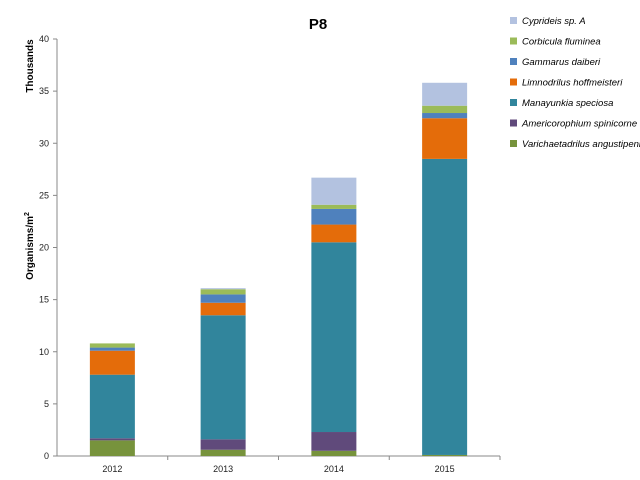  What do you see at coordinates (561, 62) in the screenshot?
I see `legend-label: Gammarus daiberi` at bounding box center [561, 62].